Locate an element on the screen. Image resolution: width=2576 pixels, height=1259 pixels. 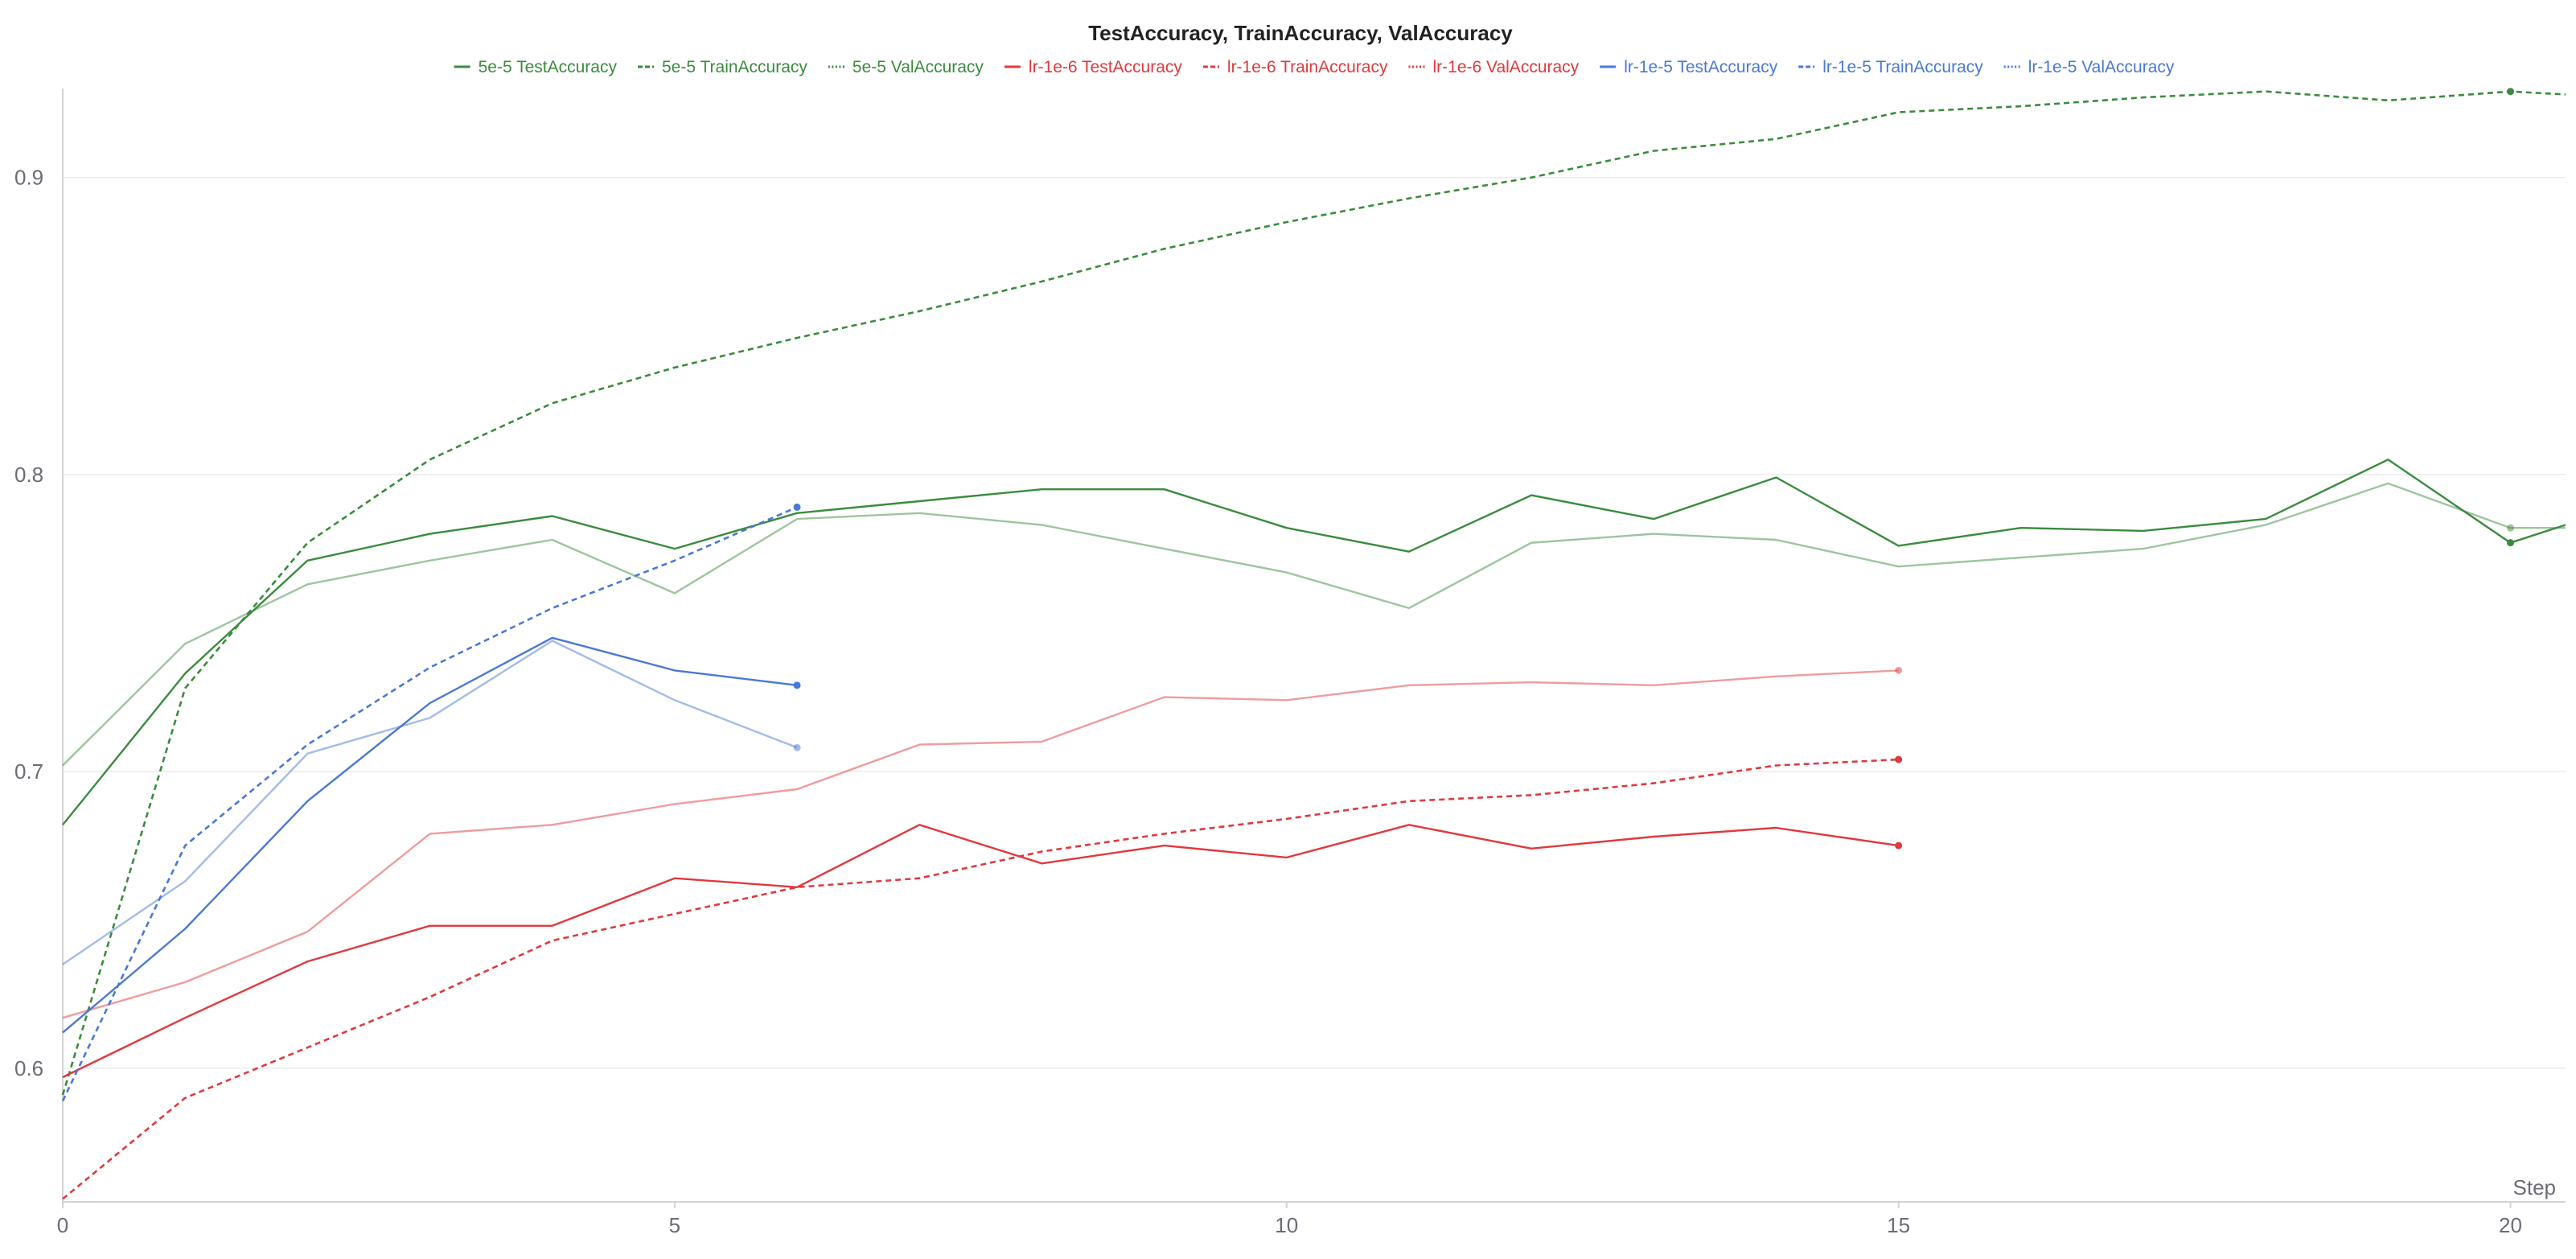
chart-title: TestAccuracy, TrainAccuracy, ValAccuracy is located at coordinates (1300, 33).